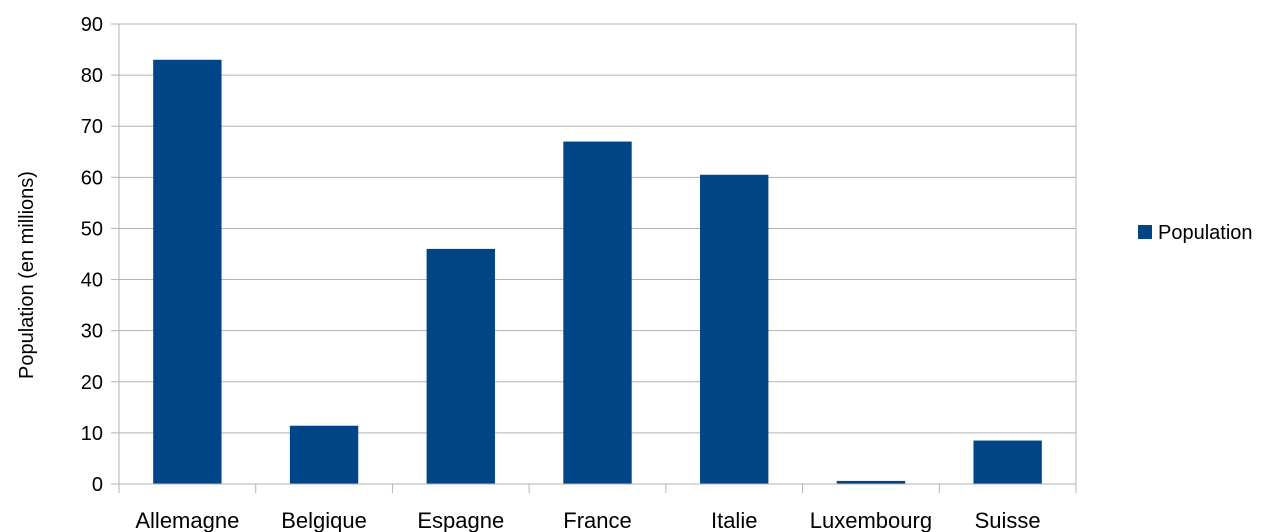 This screenshot has width=1285, height=532. Describe the element at coordinates (187, 520) in the screenshot. I see `x-tick-label: Allemagne` at that location.